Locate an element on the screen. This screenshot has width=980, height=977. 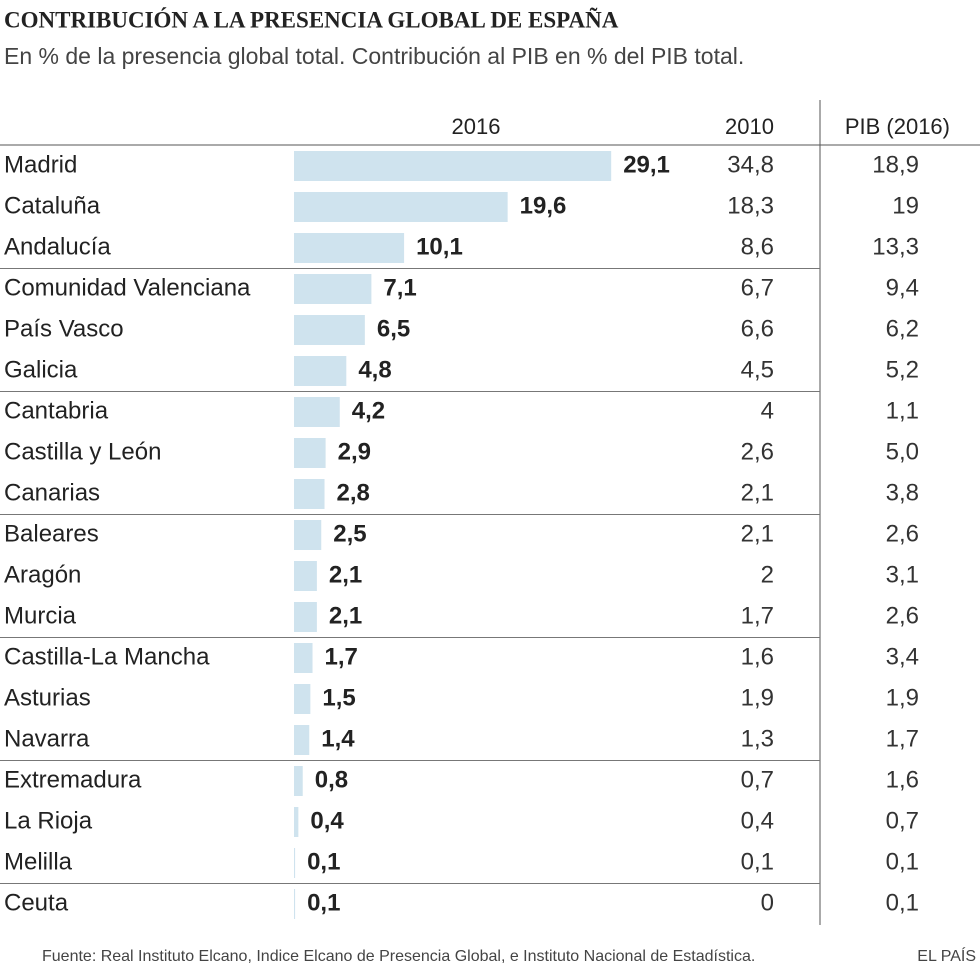
cell-2010: 1,9 is located at coordinates (757, 697).